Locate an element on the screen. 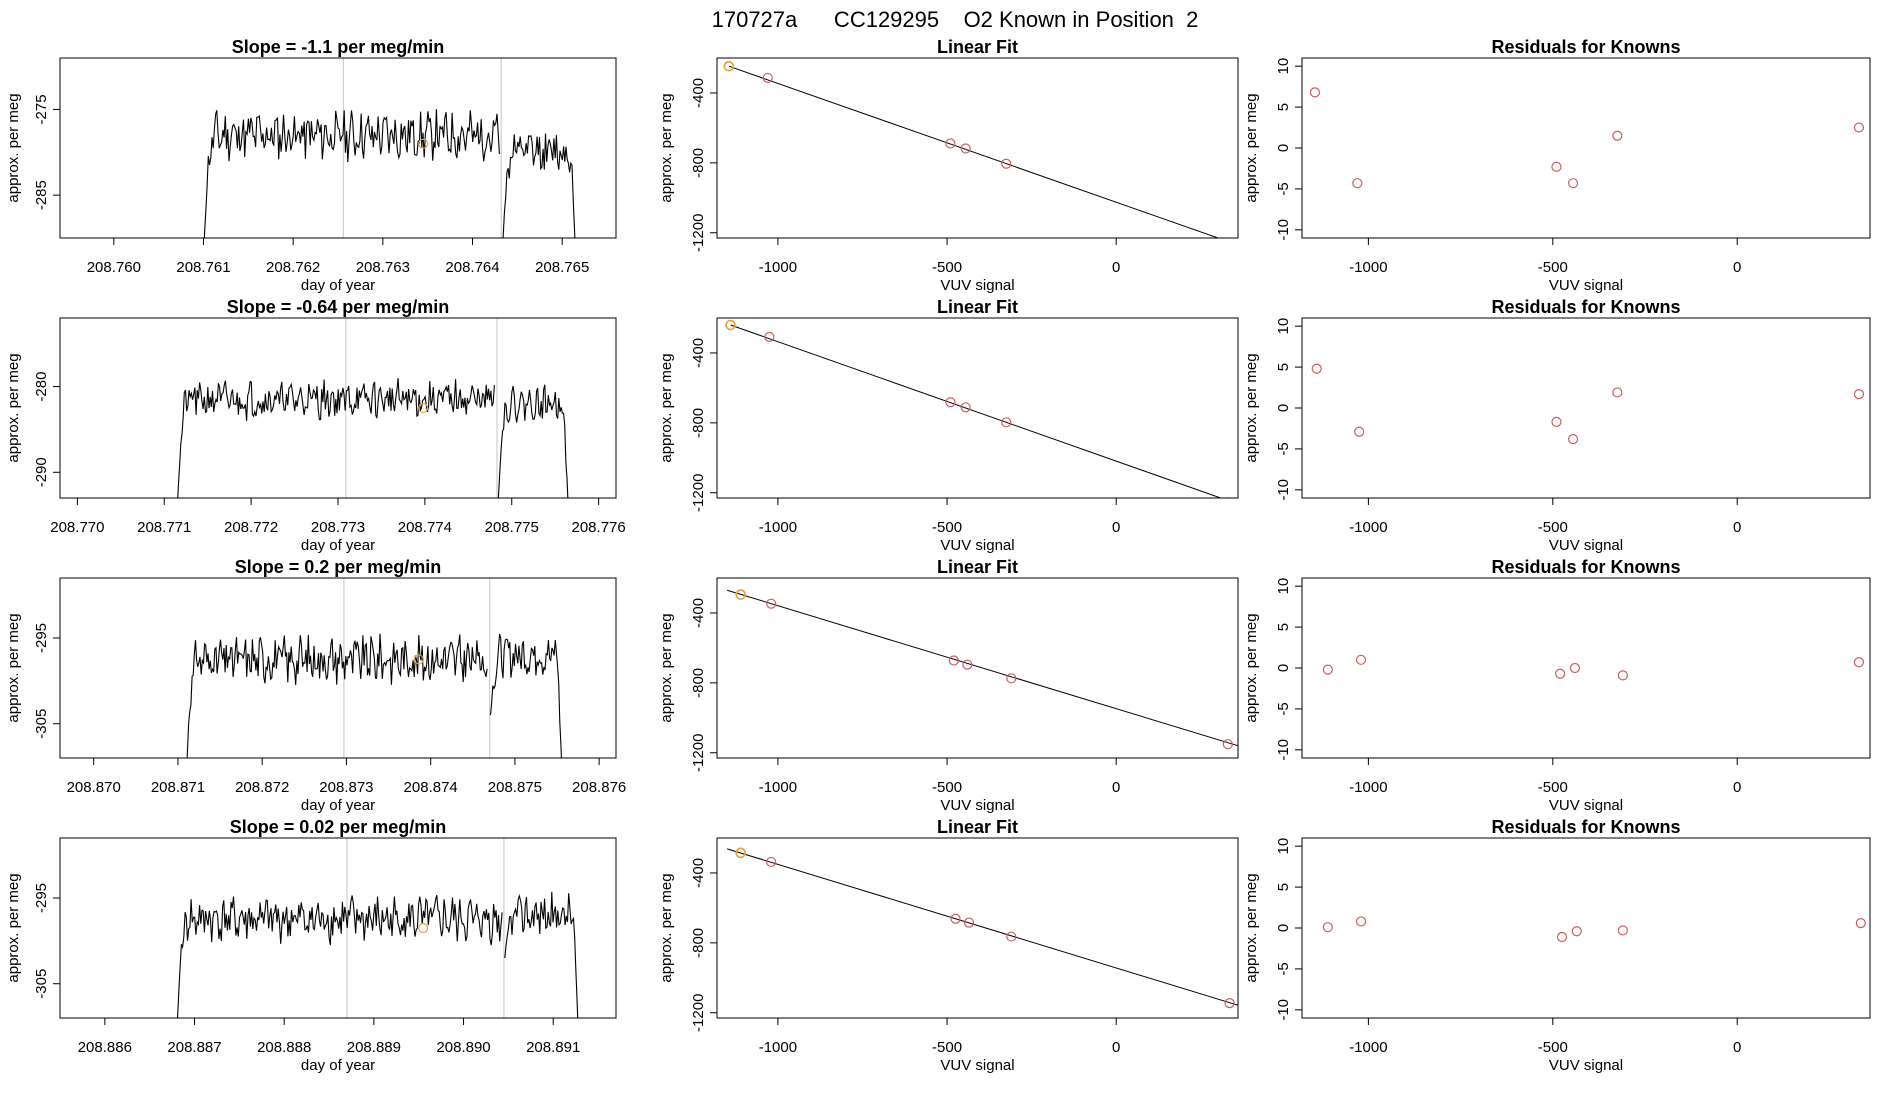  x-tick-label: 208.888 is located at coordinates (284, 1047).